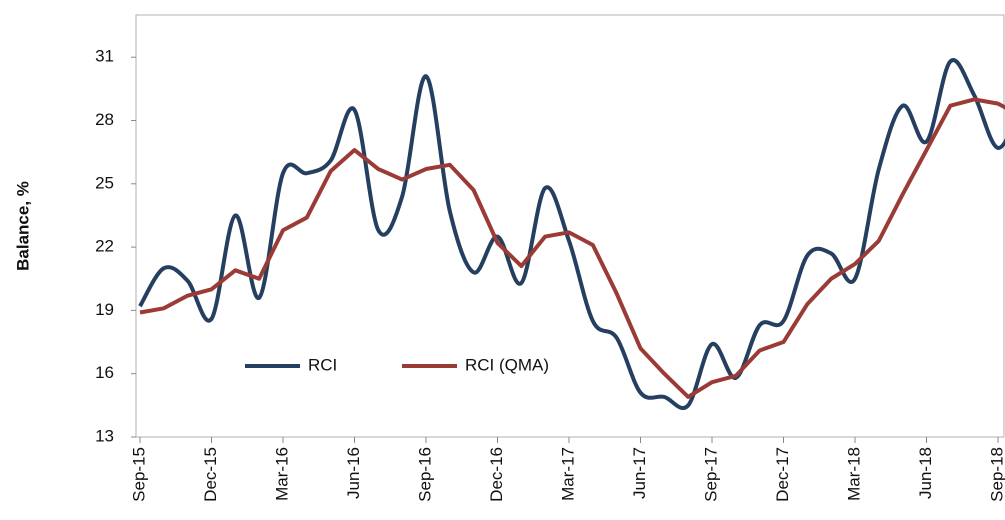 The width and height of the screenshot is (1005, 520). Describe the element at coordinates (104, 119) in the screenshot. I see `y-tick-label: 28` at that location.